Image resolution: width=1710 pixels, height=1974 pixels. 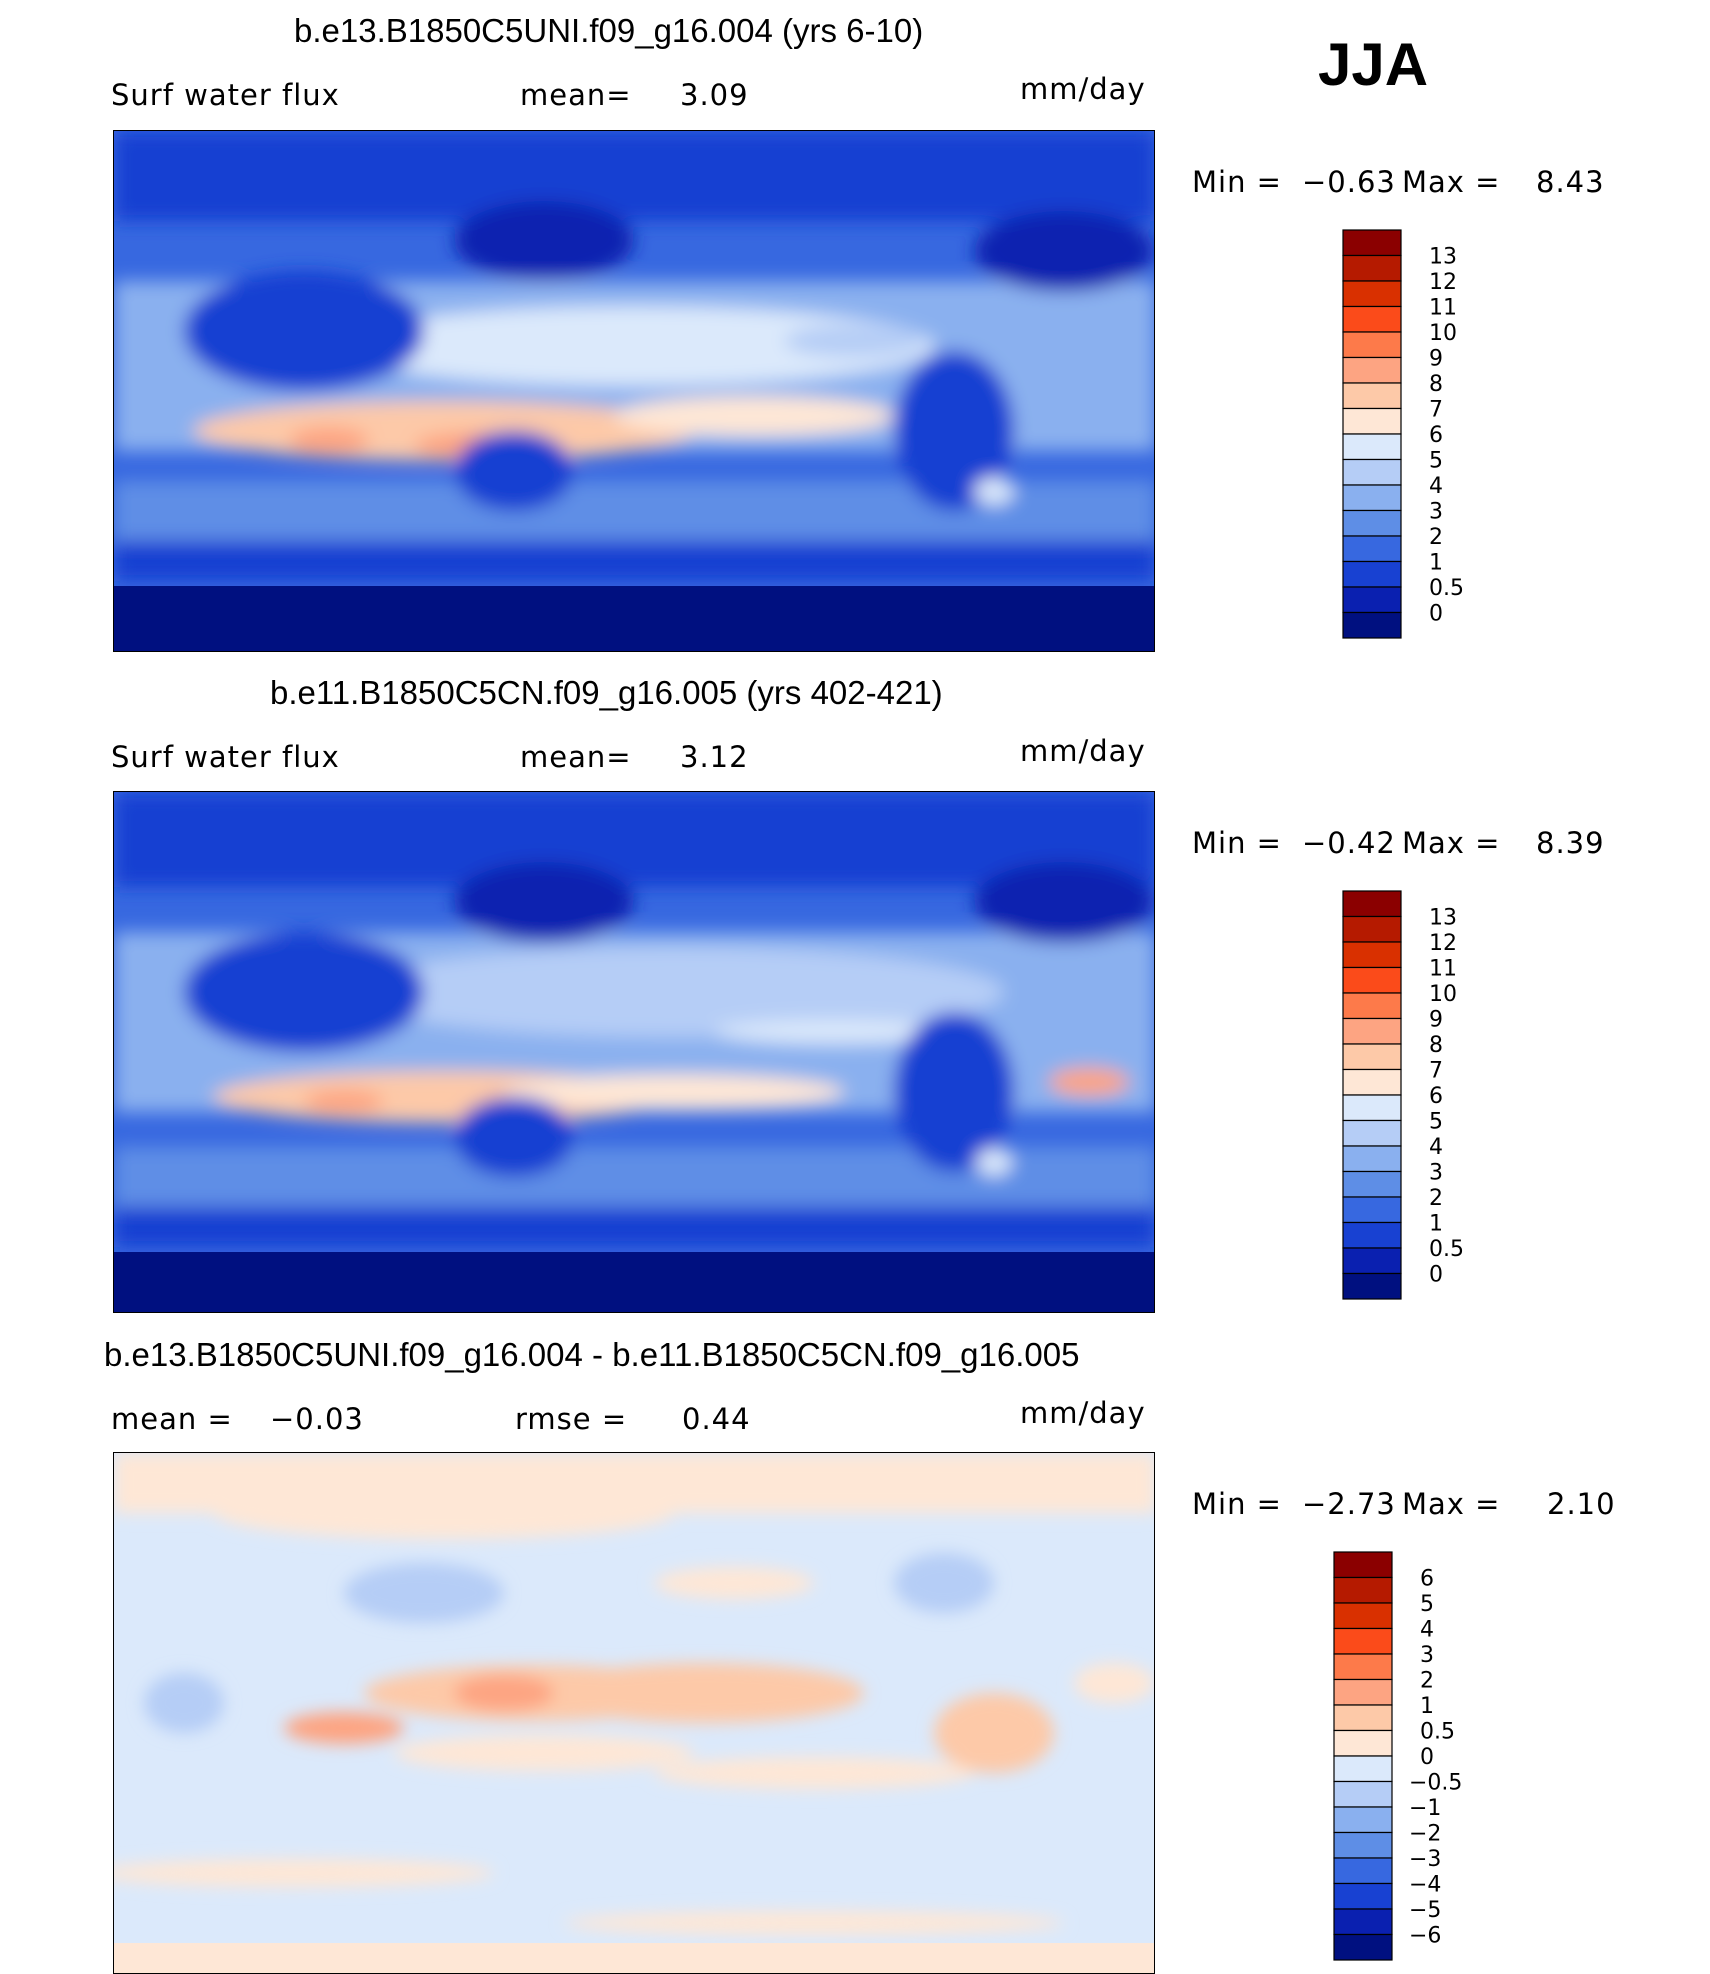 I want to click on panel-3-colorbar-tick-label: 2, so click(x=1427, y=1681).